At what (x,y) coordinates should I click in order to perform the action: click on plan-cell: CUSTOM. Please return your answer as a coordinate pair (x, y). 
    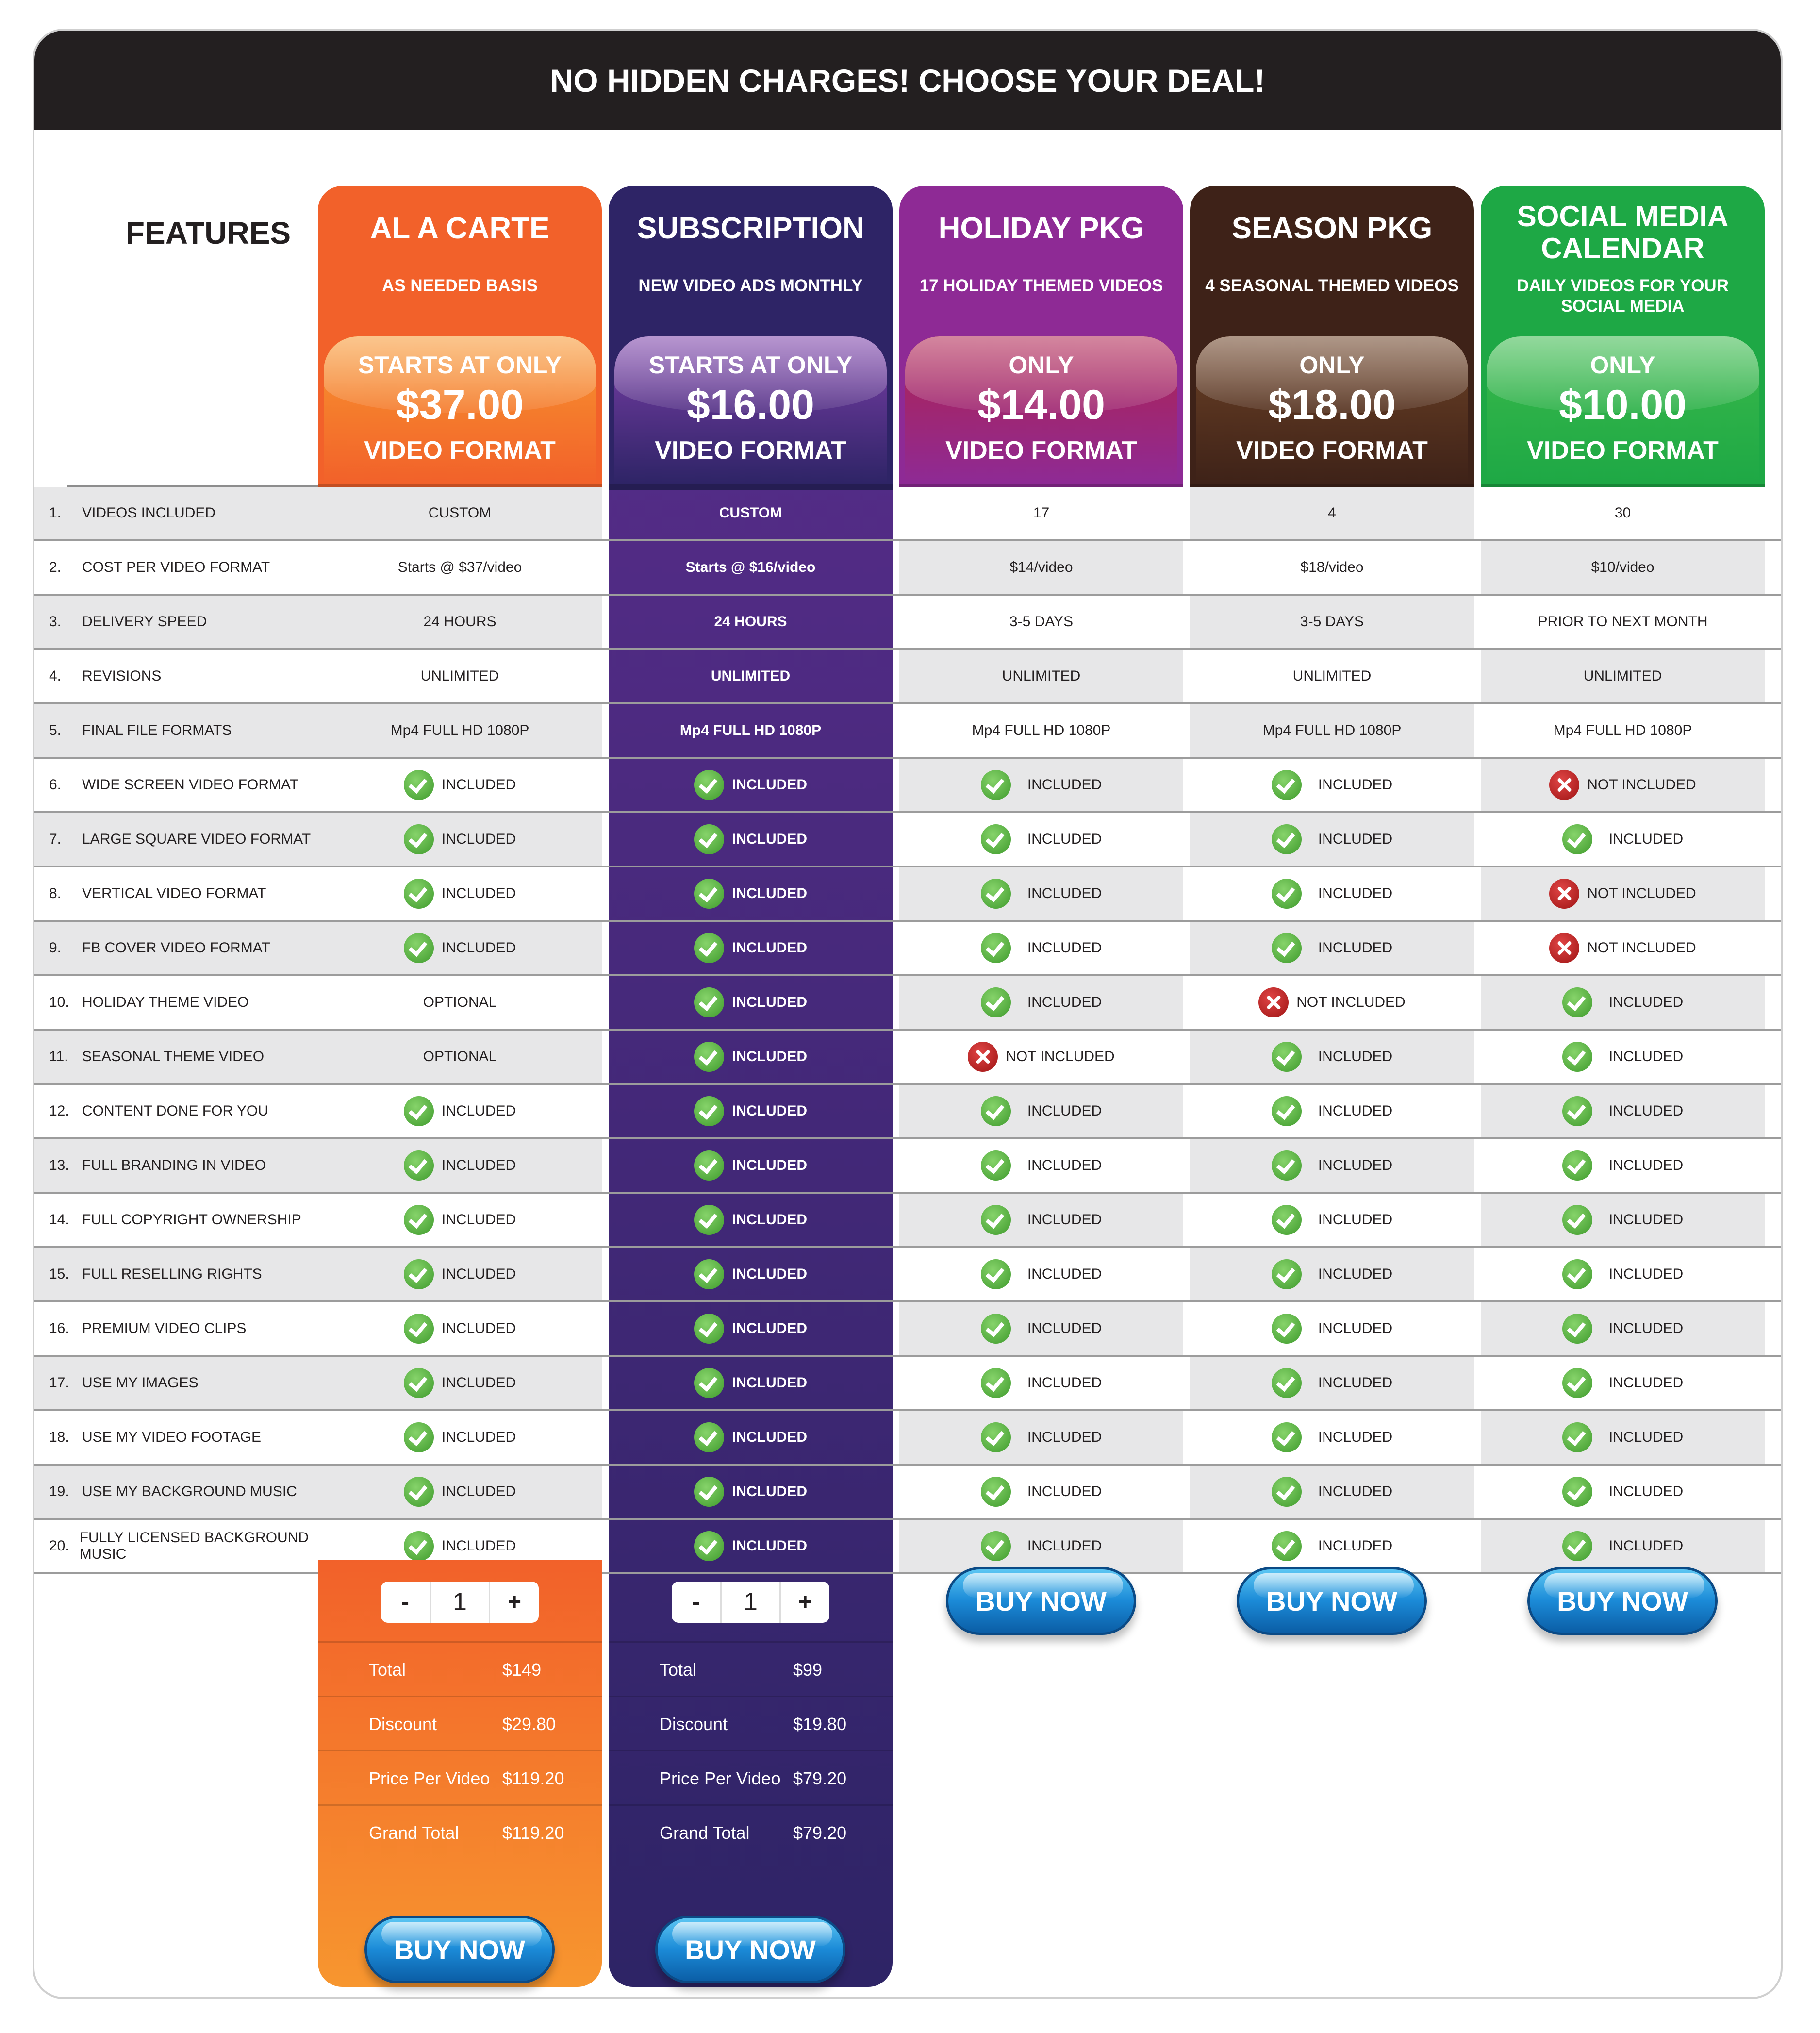
    Looking at the image, I should click on (751, 513).